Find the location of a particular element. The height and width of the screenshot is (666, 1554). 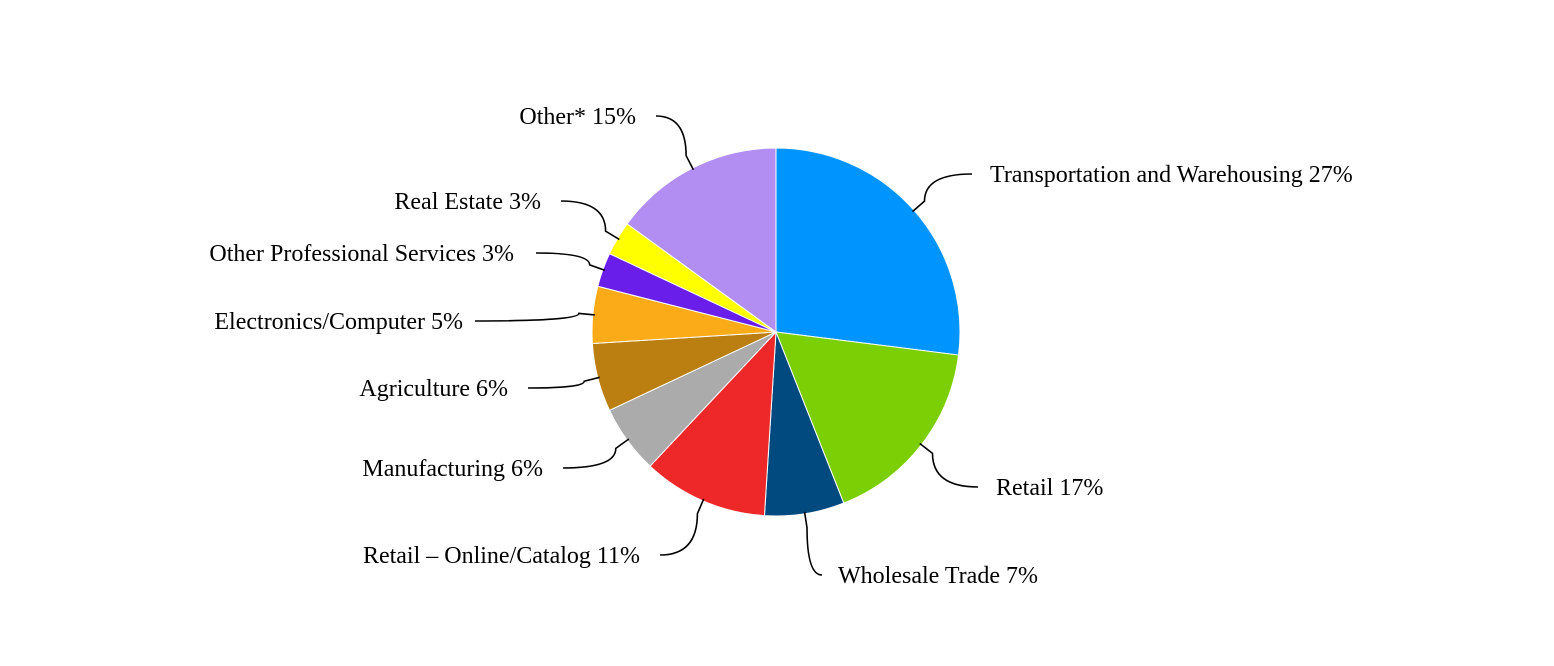

leader-line-real-estate is located at coordinates (590, 220).